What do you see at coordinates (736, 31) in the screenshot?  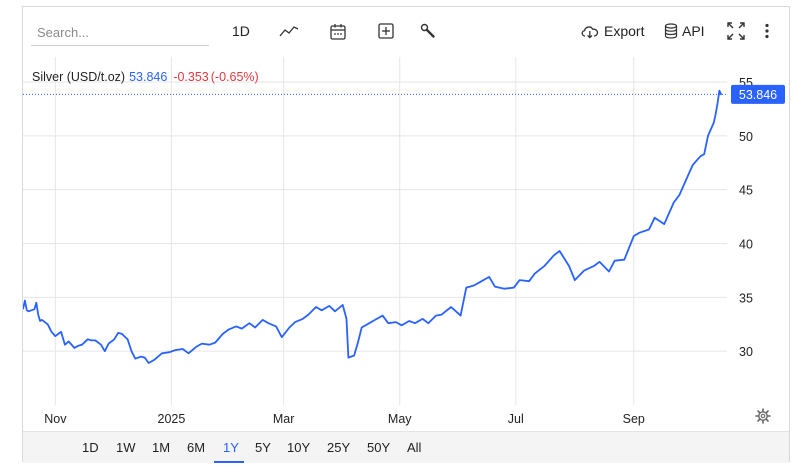 I see `fullscreen-icon` at bounding box center [736, 31].